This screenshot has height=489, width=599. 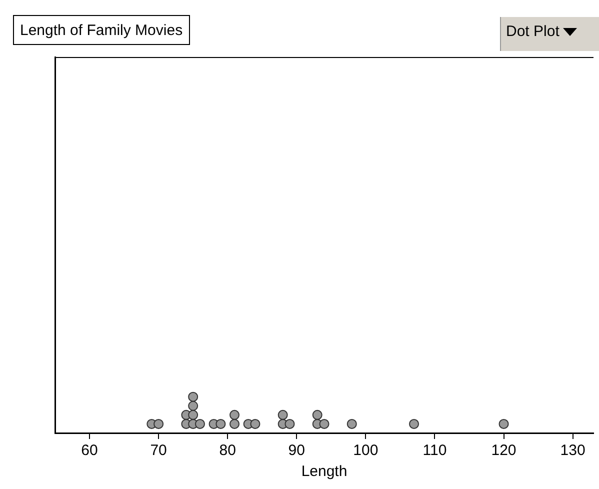 What do you see at coordinates (324, 471) in the screenshot?
I see `x-axis-title: Length` at bounding box center [324, 471].